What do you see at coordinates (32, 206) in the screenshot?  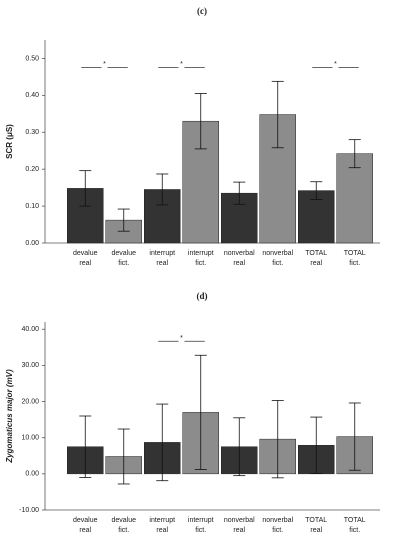 I see `y-tick-label: 0.10` at bounding box center [32, 206].